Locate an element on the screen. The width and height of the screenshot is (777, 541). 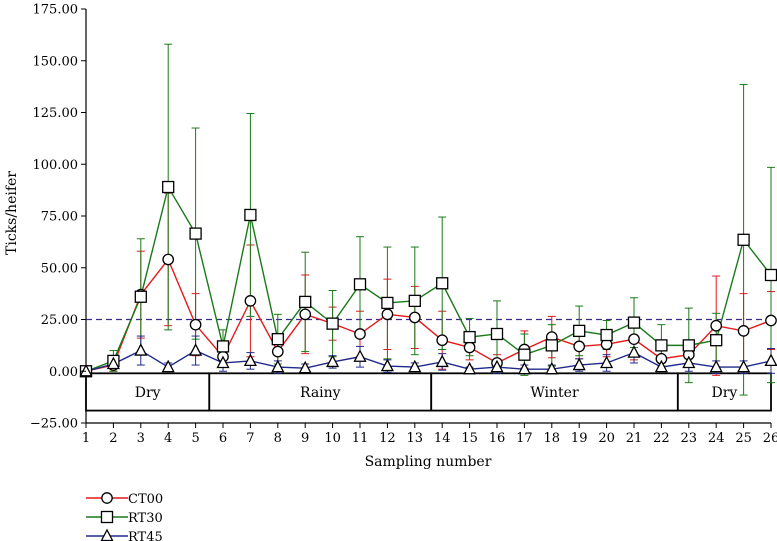
x-tick-label: 8 is located at coordinates (278, 438).